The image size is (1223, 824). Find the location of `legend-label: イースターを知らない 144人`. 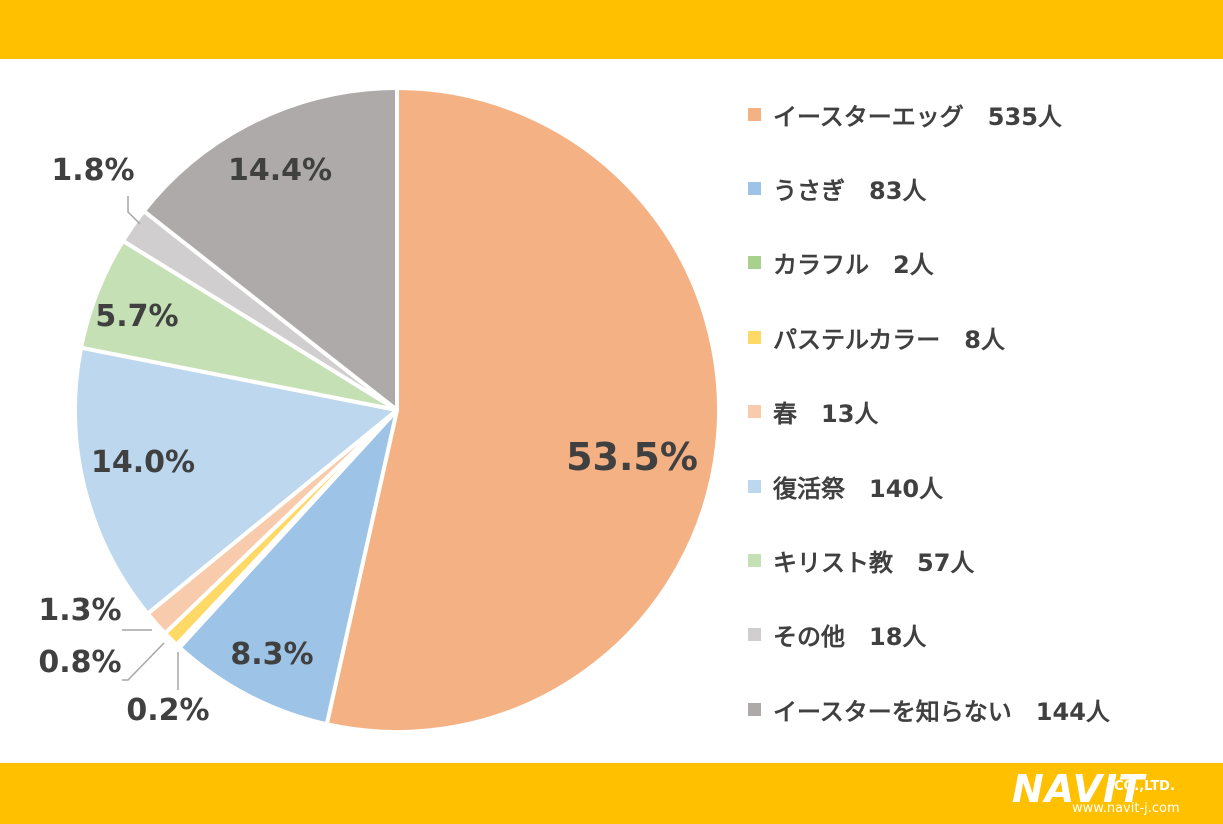

legend-label: イースターを知らない 144人 is located at coordinates (941, 711).